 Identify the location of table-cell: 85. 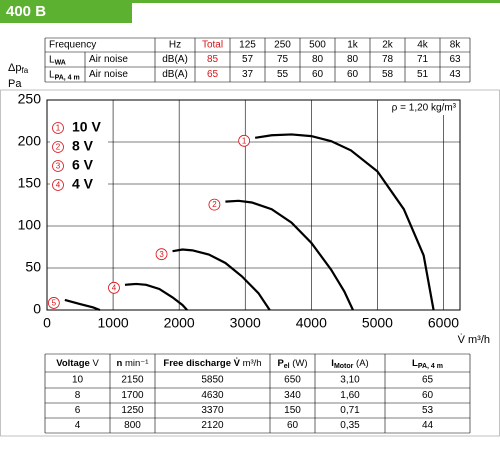
(213, 59).